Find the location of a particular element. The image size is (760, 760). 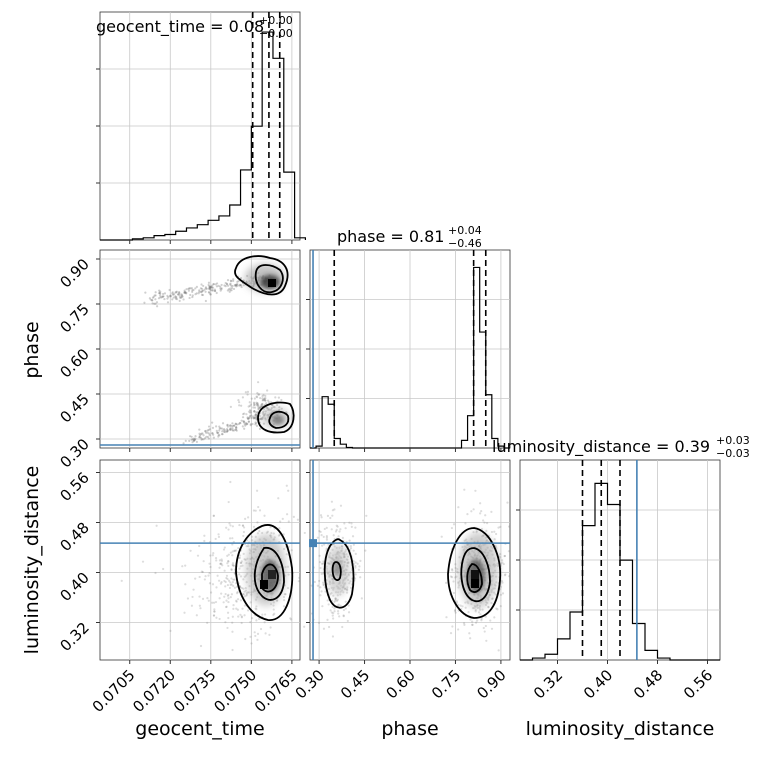

title-dist: luminosity_distance = 0.39 +0.03 −0.03 is located at coordinates (621, 447).